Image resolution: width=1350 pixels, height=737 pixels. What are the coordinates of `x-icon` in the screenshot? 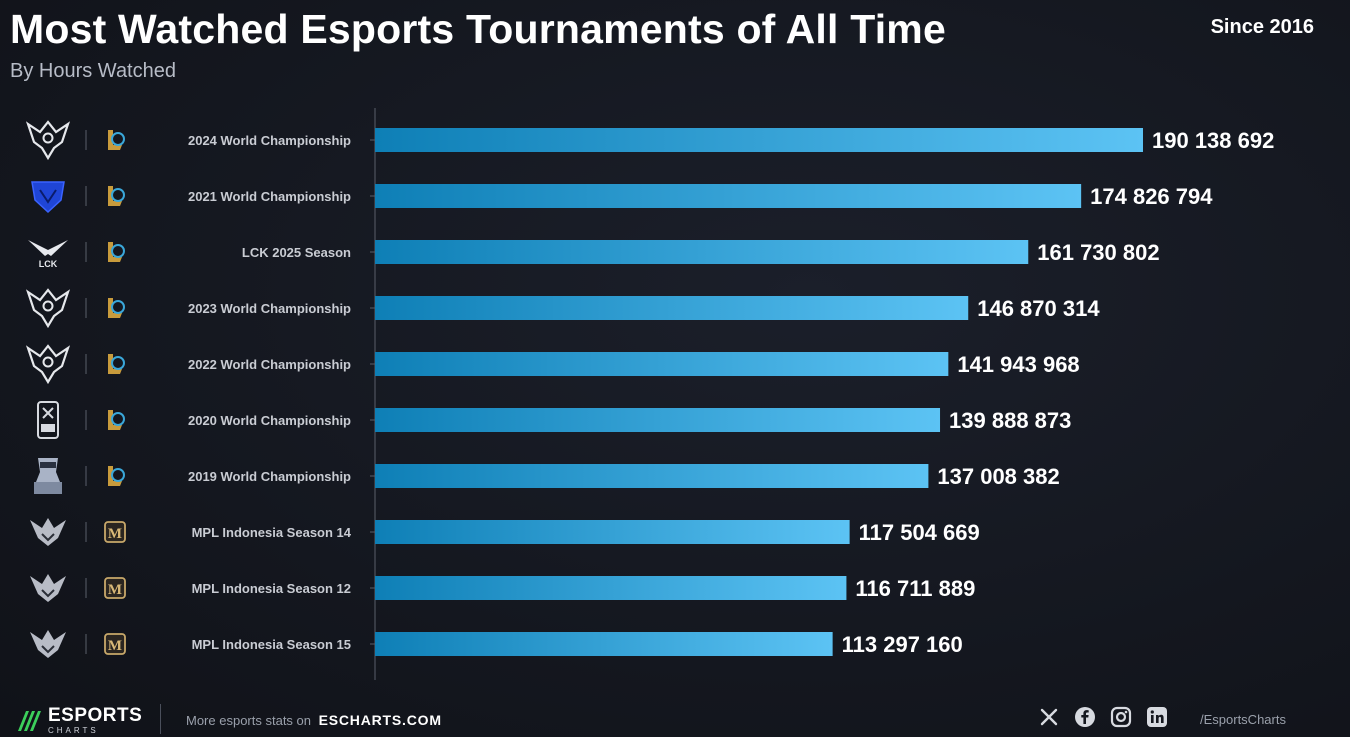 It's located at (1049, 717).